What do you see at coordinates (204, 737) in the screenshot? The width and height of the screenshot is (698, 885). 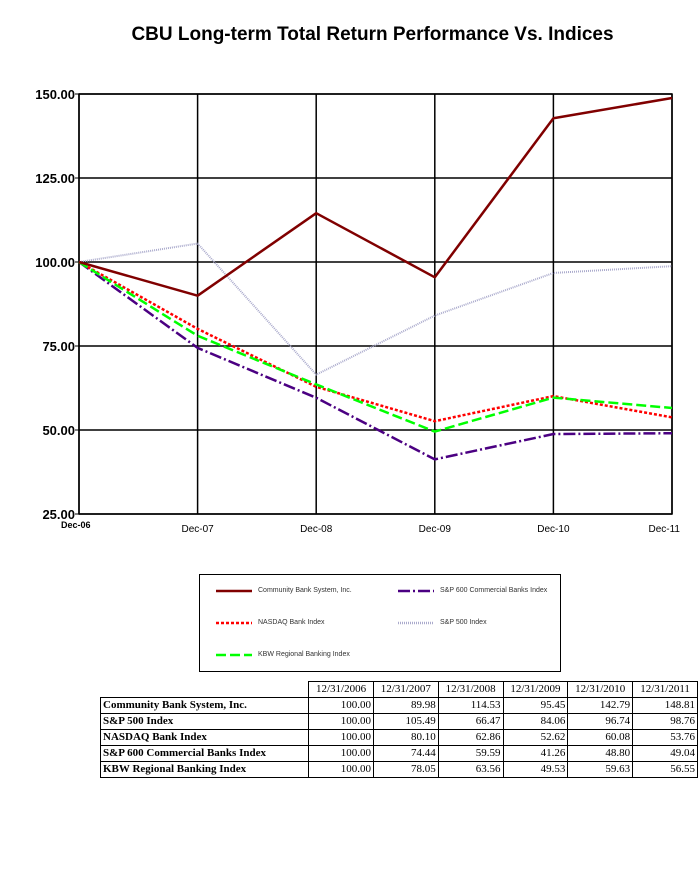 I see `table-row-label: NASDAQ Bank Index` at bounding box center [204, 737].